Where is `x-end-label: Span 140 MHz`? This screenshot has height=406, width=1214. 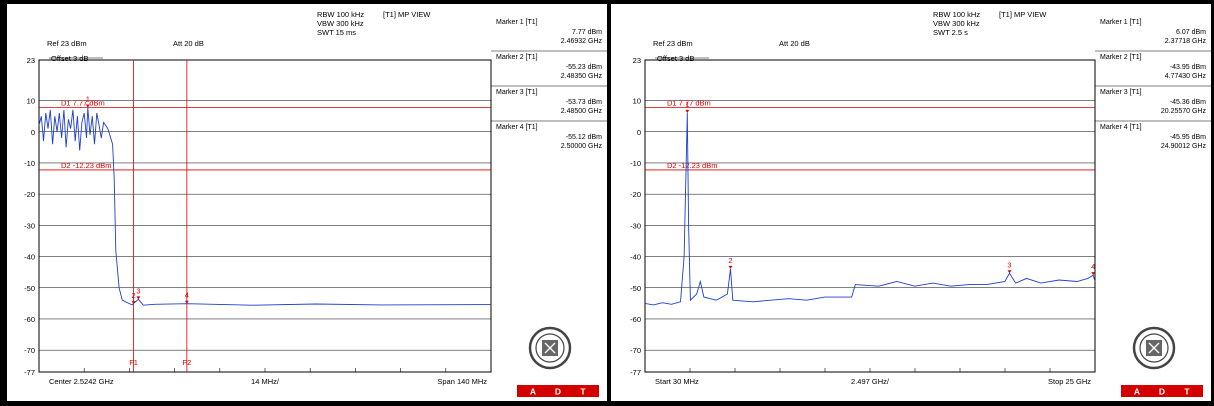 x-end-label: Span 140 MHz is located at coordinates (462, 381).